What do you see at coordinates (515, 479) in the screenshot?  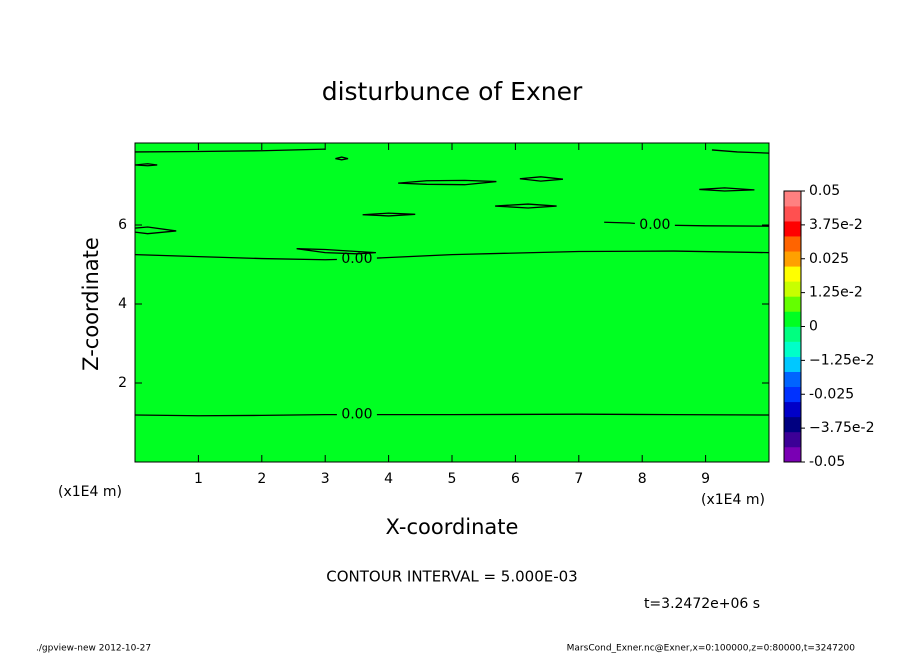 I see `x-tick-label: 6` at bounding box center [515, 479].